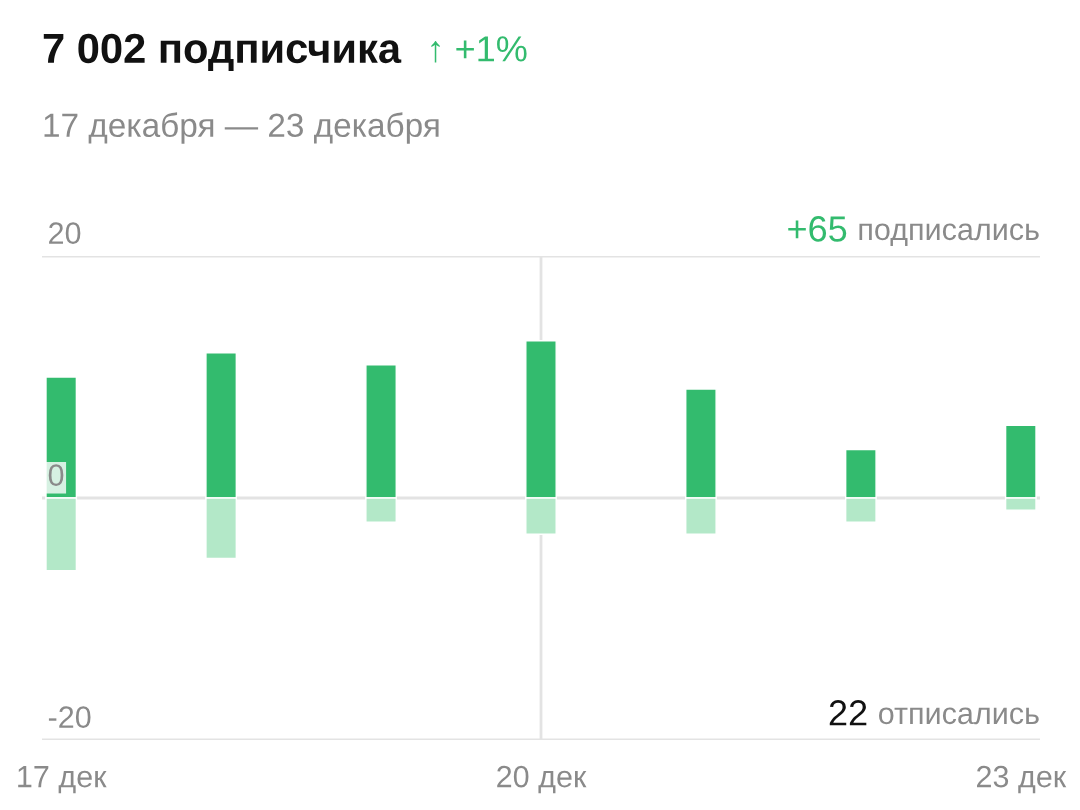  I want to click on y-tick-label: 20, so click(65, 233).